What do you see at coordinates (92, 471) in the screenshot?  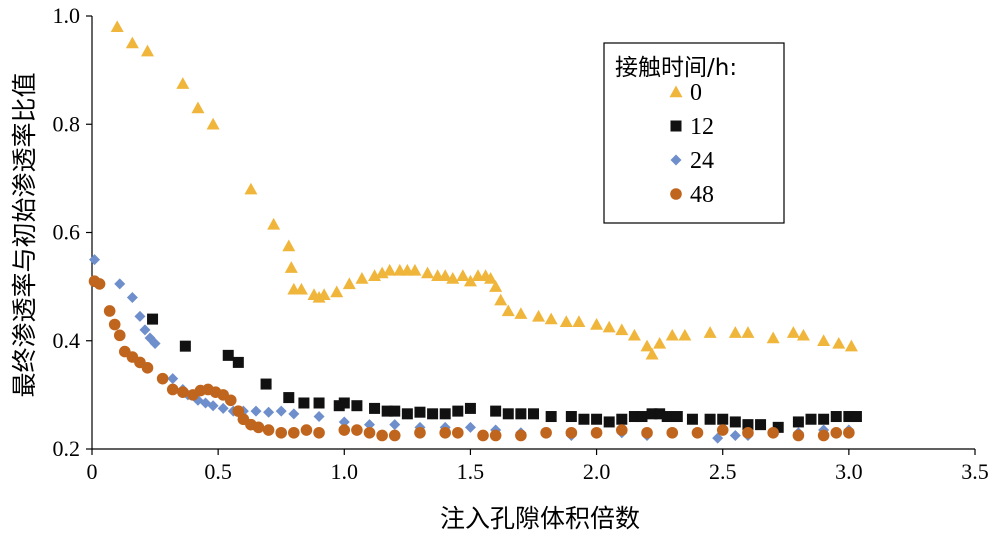 I see `x-tick-label: 0` at bounding box center [92, 471].